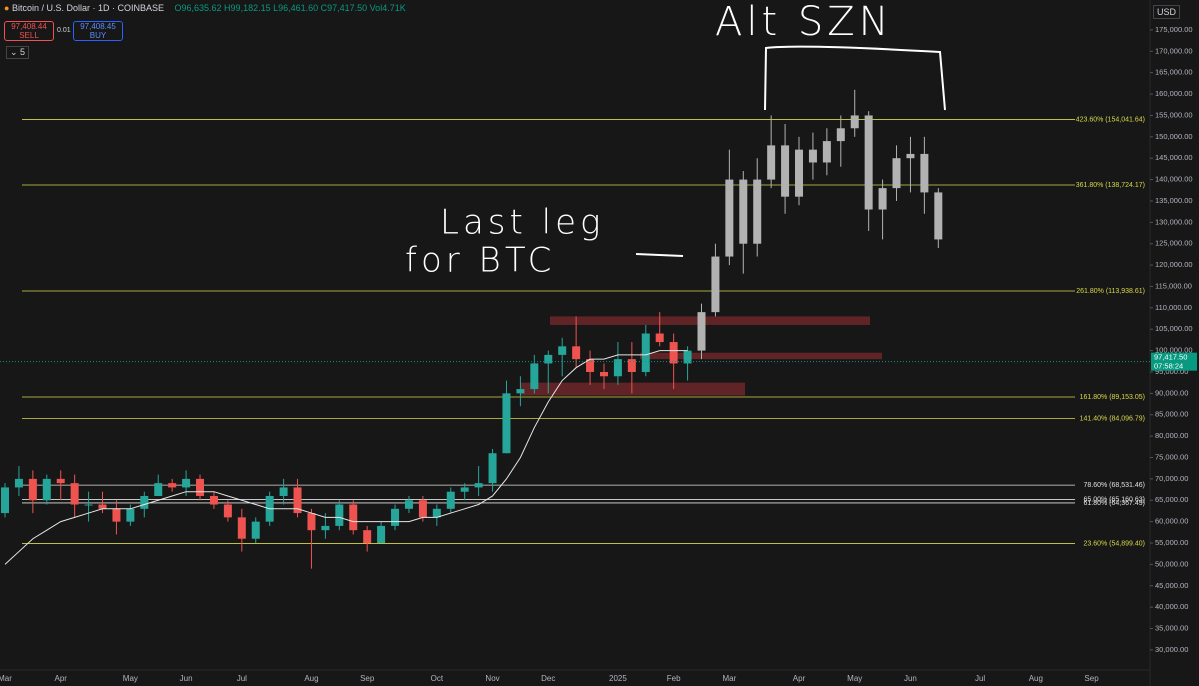 The image size is (1199, 686). Describe the element at coordinates (980, 678) in the screenshot. I see `x-tick-label: Jul` at that location.